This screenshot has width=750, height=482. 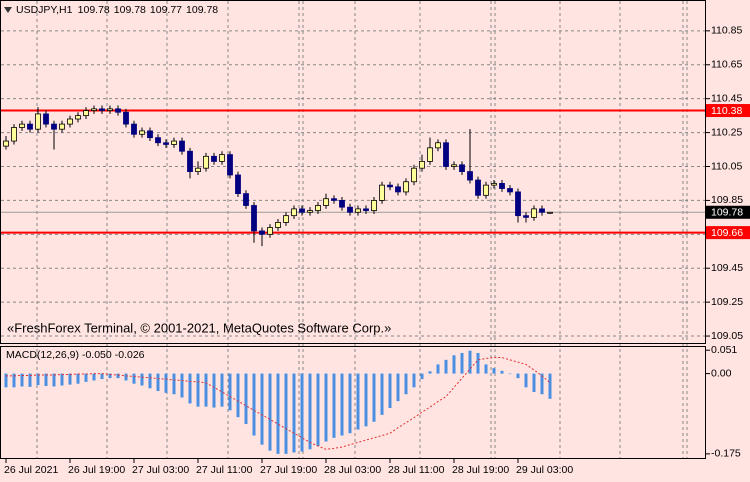 What do you see at coordinates (130, 355) in the screenshot?
I see `signal-value: -0.026` at bounding box center [130, 355].